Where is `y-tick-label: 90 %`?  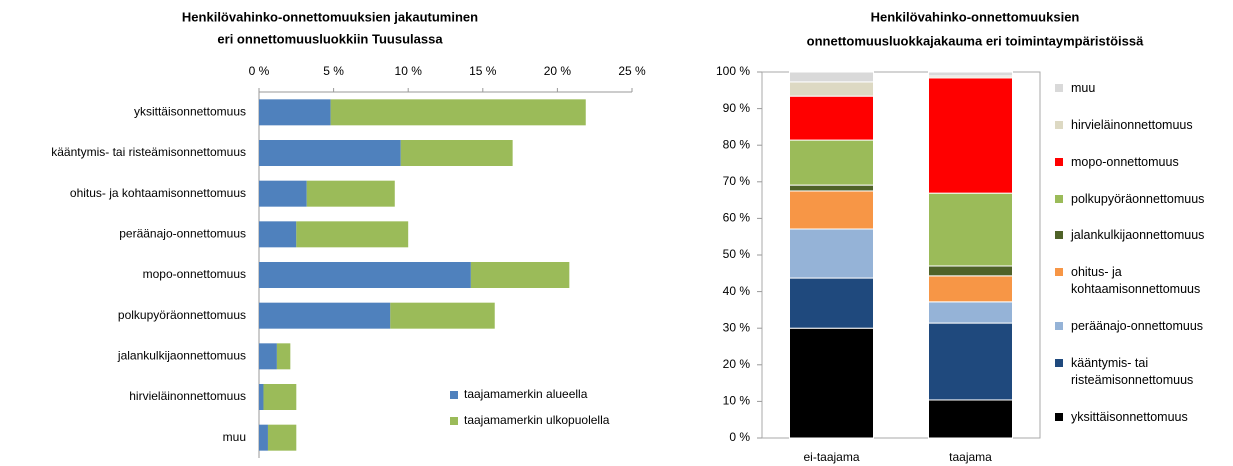
y-tick-label: 90 % is located at coordinates (737, 108).